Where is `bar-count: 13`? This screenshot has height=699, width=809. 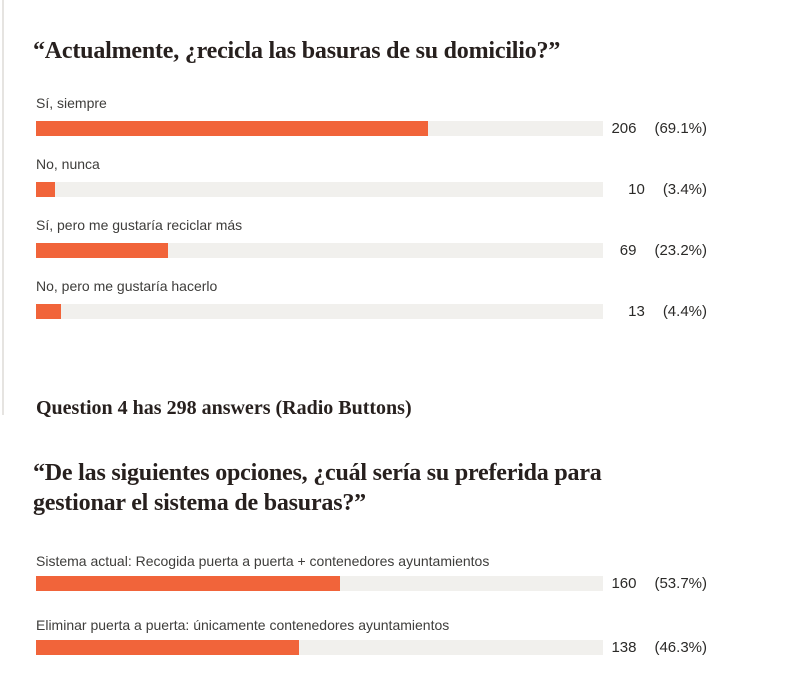 bar-count: 13 is located at coordinates (636, 311).